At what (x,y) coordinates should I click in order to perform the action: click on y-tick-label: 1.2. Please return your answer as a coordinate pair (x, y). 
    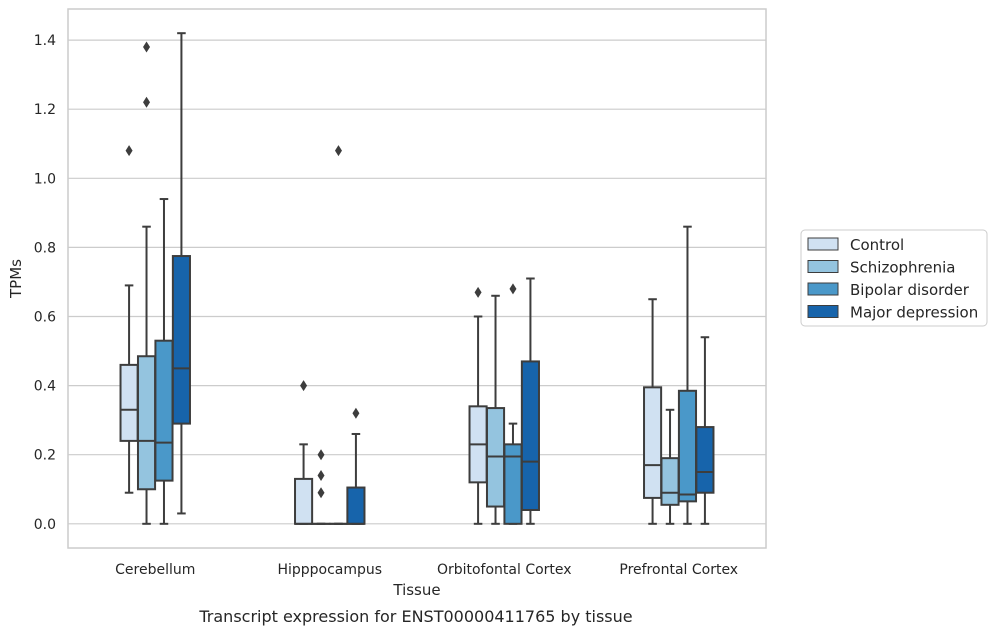
    Looking at the image, I should click on (45, 110).